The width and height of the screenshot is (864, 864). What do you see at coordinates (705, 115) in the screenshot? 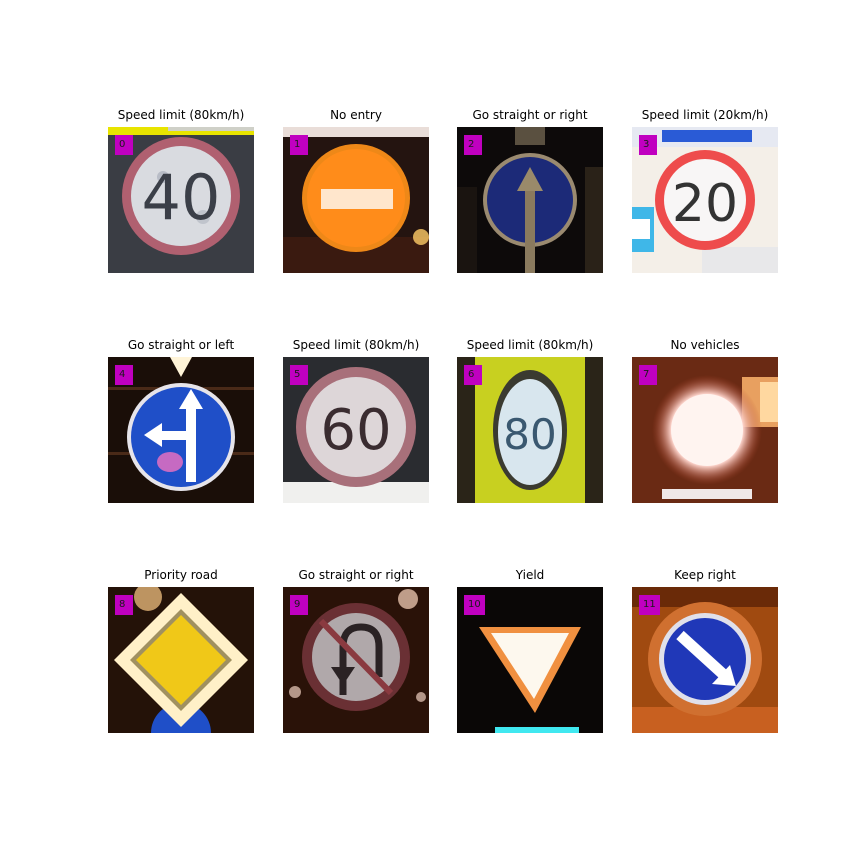
I see `panel-title: Speed limit (20km/h)` at bounding box center [705, 115].